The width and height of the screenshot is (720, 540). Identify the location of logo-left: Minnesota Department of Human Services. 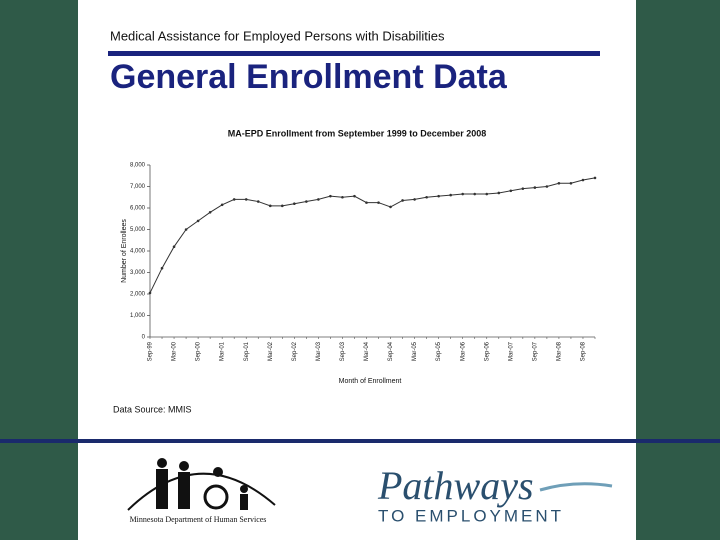
(201, 491).